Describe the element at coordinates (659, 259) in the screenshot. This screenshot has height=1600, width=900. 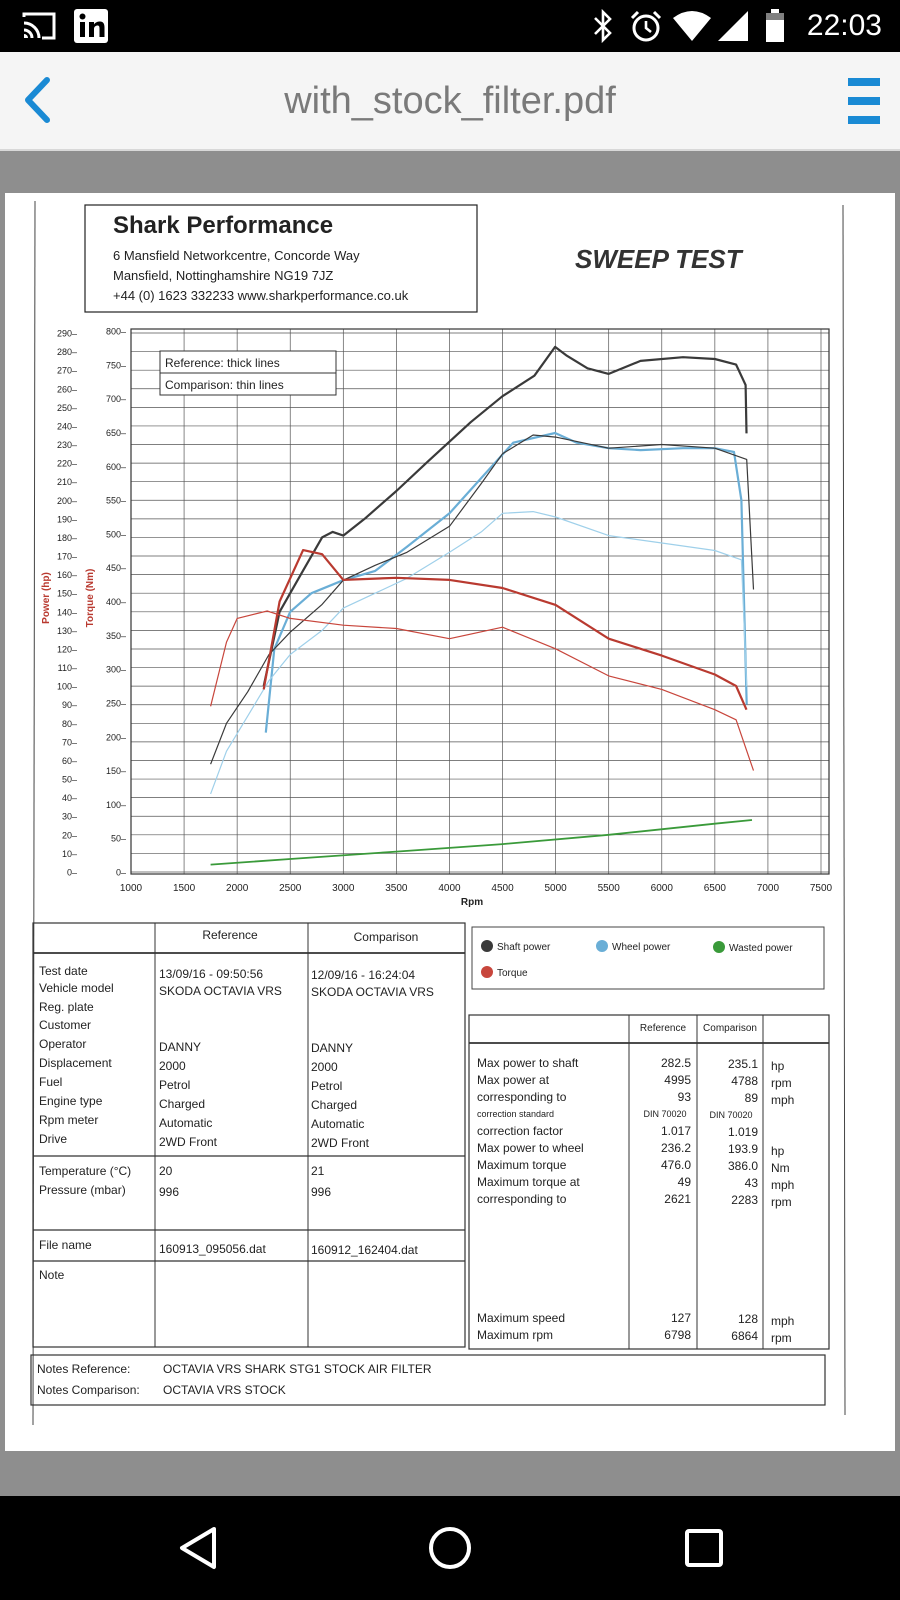
I see `sweep-test-heading: SWEEP TEST` at that location.